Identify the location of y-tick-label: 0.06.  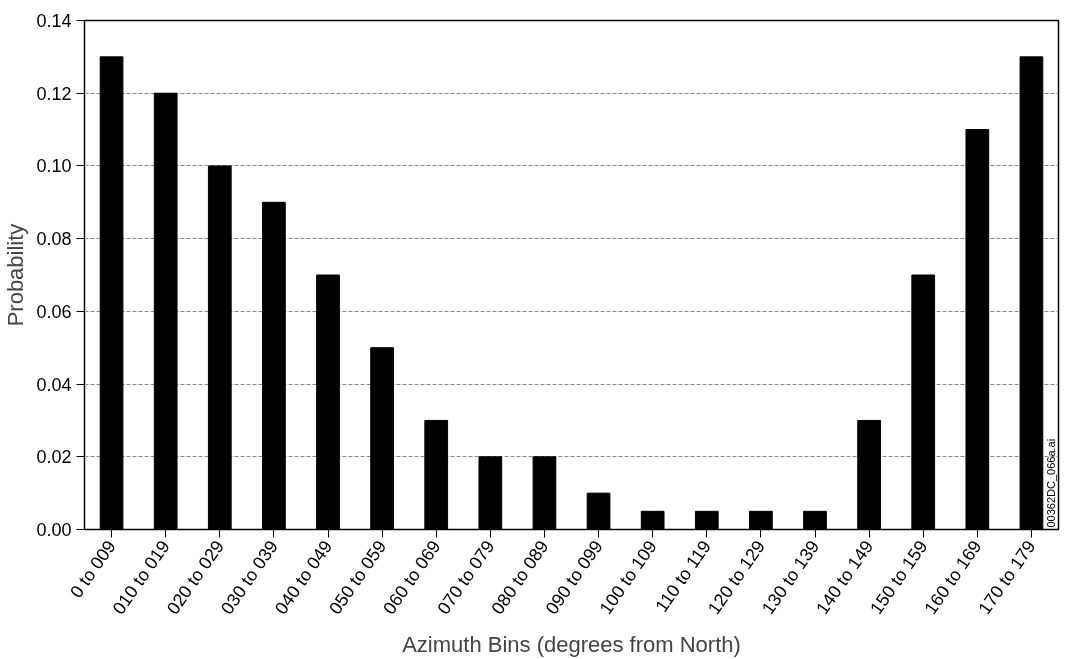
(54, 311).